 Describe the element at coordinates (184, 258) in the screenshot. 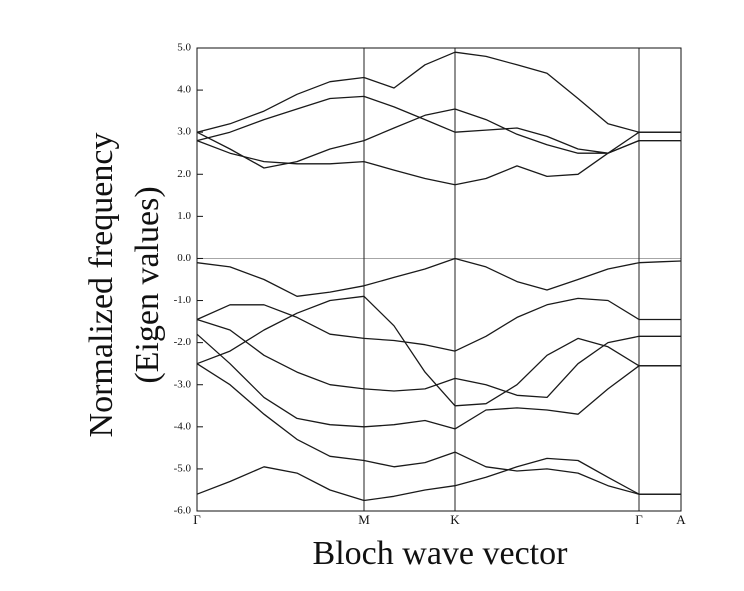

I see `y-tick-label: 0.0` at that location.